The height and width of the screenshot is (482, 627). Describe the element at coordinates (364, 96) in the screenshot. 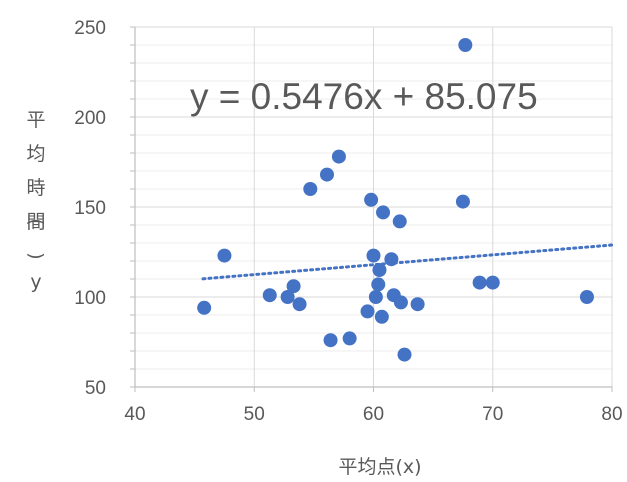

I see `trendline-equation: y = 0.5476x + 85.075` at that location.